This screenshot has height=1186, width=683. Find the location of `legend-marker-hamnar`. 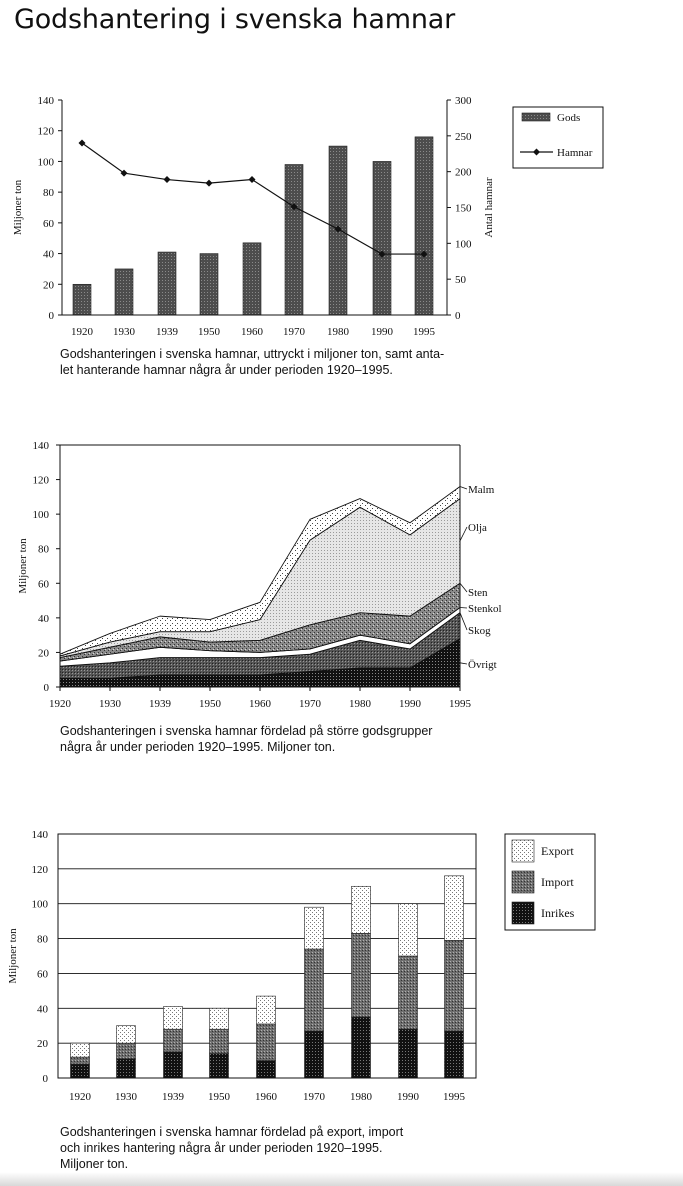

legend-marker-hamnar is located at coordinates (536, 152).